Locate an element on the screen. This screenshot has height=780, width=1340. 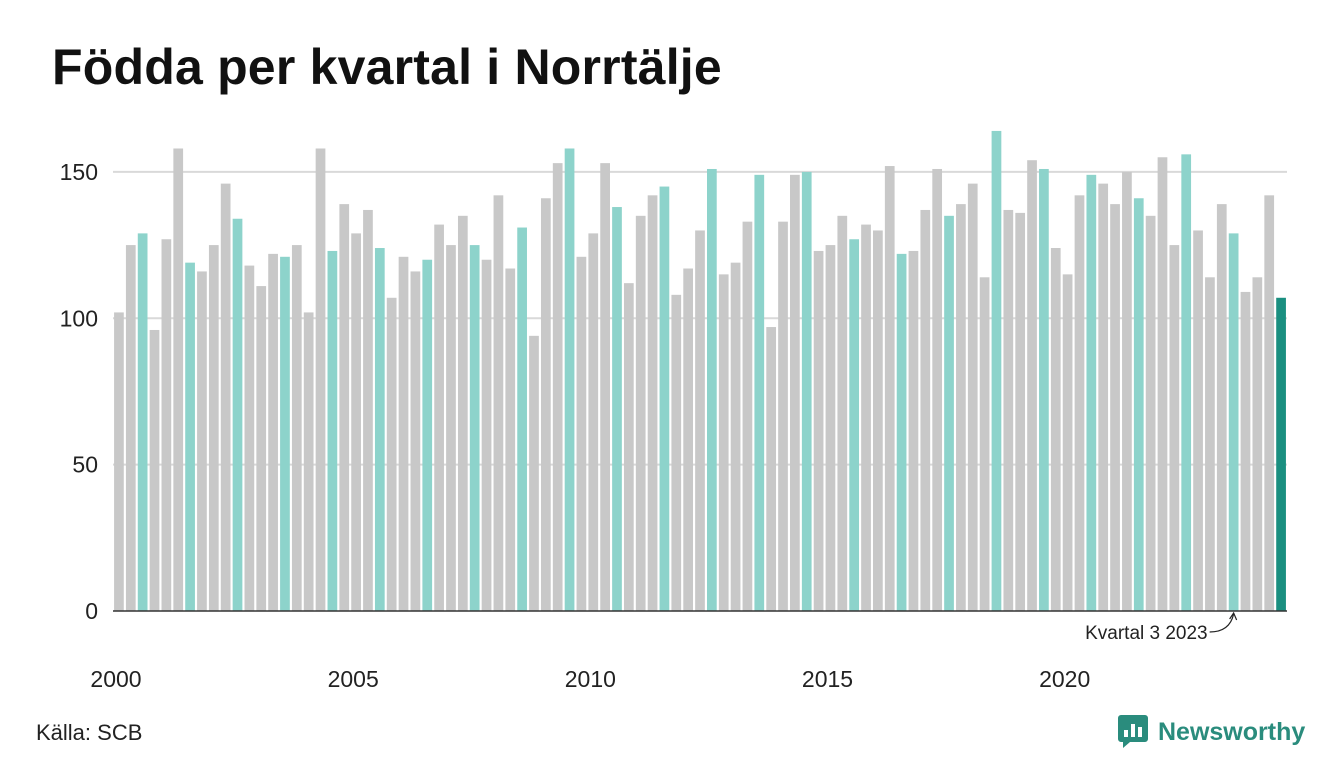
y-tick-label: 50 is located at coordinates (85, 465).